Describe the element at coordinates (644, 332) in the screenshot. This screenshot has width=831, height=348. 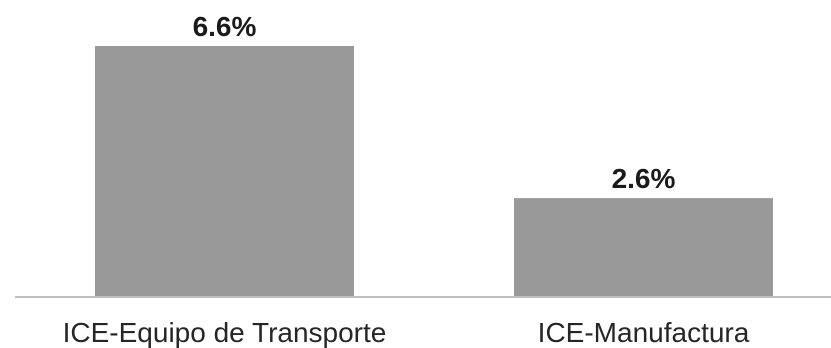
I see `category-label-1: ICE-Manufactura` at that location.